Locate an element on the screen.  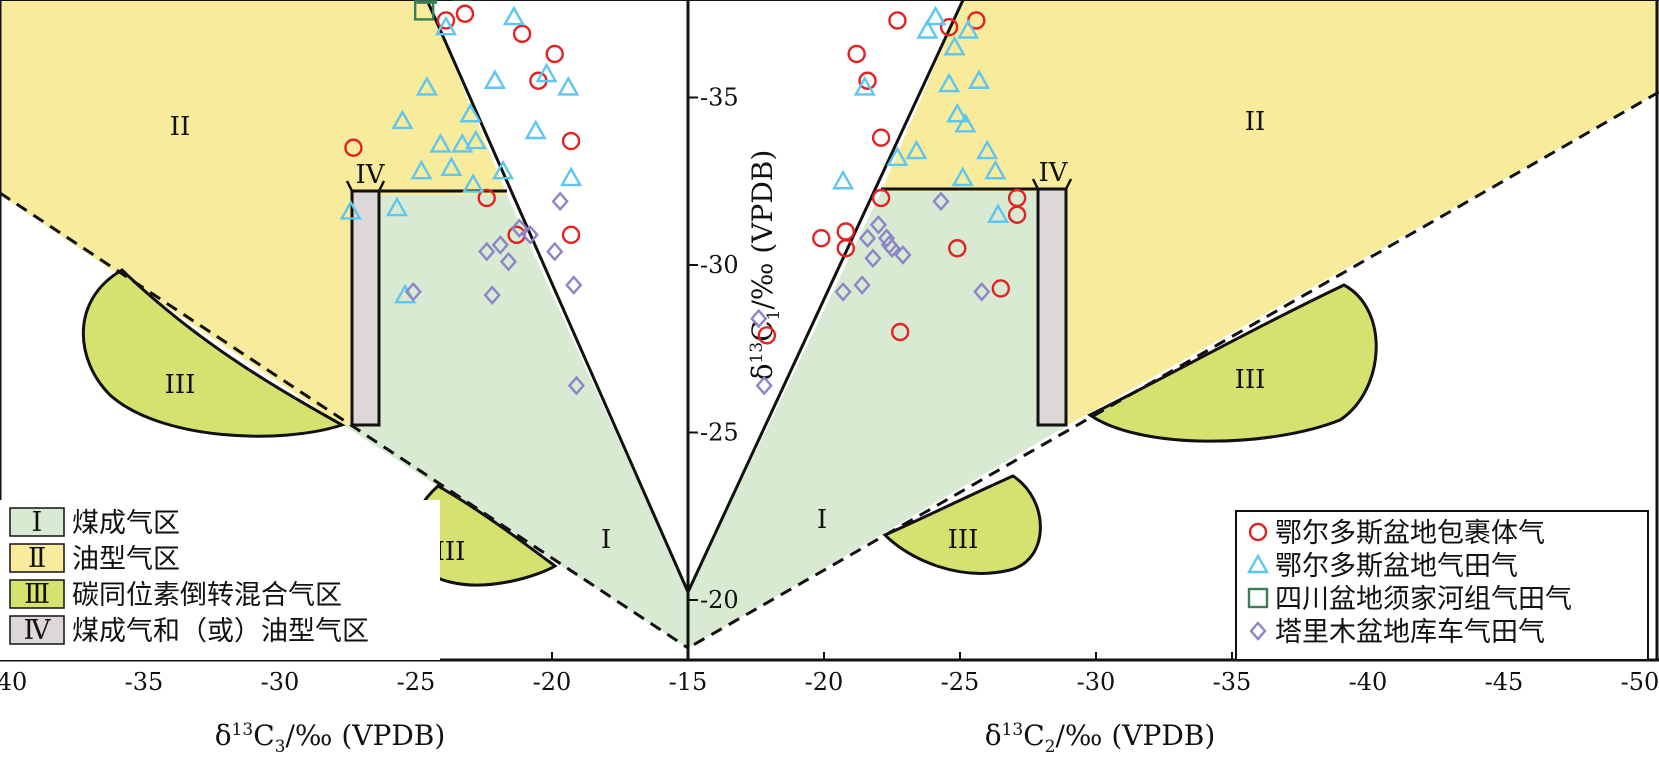
region-I-right is located at coordinates (878, 420).